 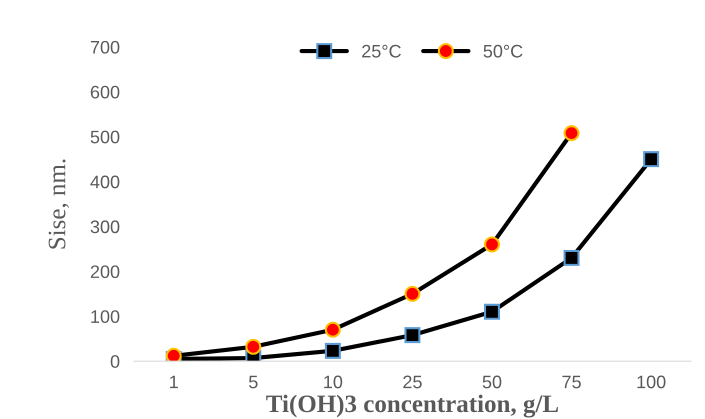 I want to click on x-tick-label: 5, so click(x=253, y=382).